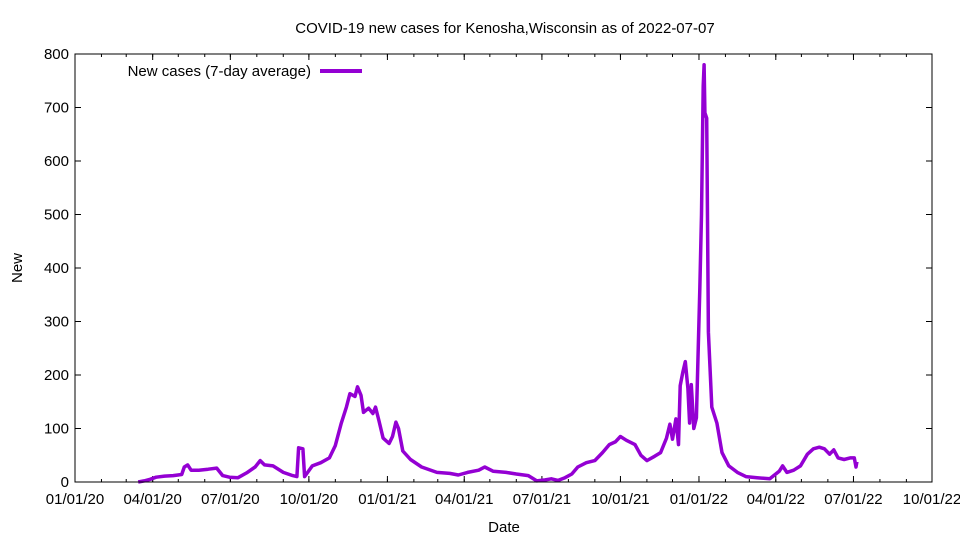 The height and width of the screenshot is (540, 960). I want to click on y-tick-label: 500, so click(56, 215).